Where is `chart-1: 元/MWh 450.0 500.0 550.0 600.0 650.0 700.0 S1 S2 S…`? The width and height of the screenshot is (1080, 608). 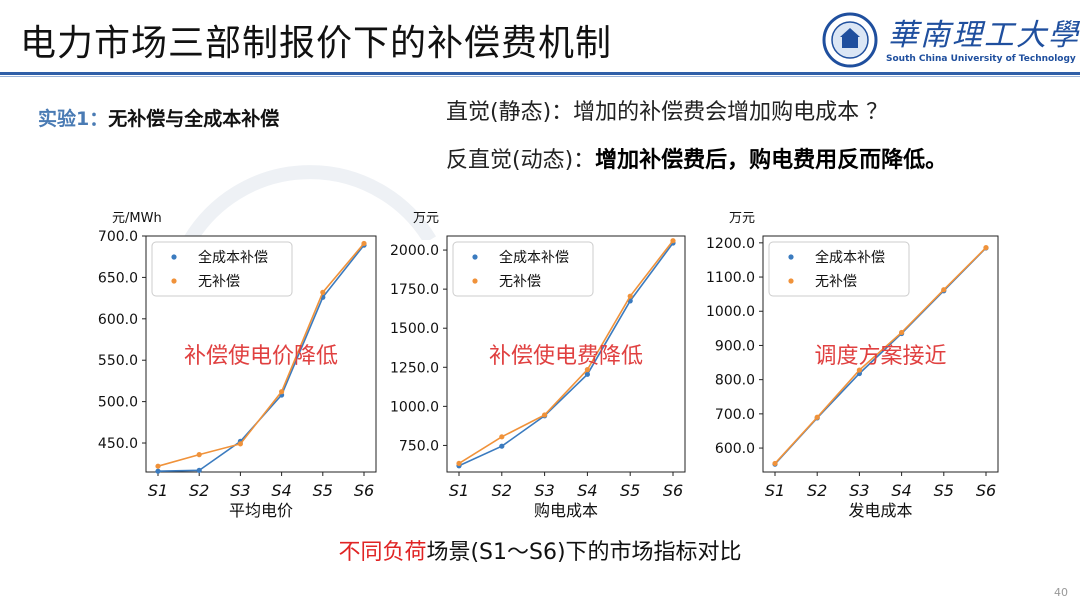 chart-1: 元/MWh 450.0 500.0 550.0 600.0 650.0 700.0 S1 S2 S… is located at coordinates (237, 365).